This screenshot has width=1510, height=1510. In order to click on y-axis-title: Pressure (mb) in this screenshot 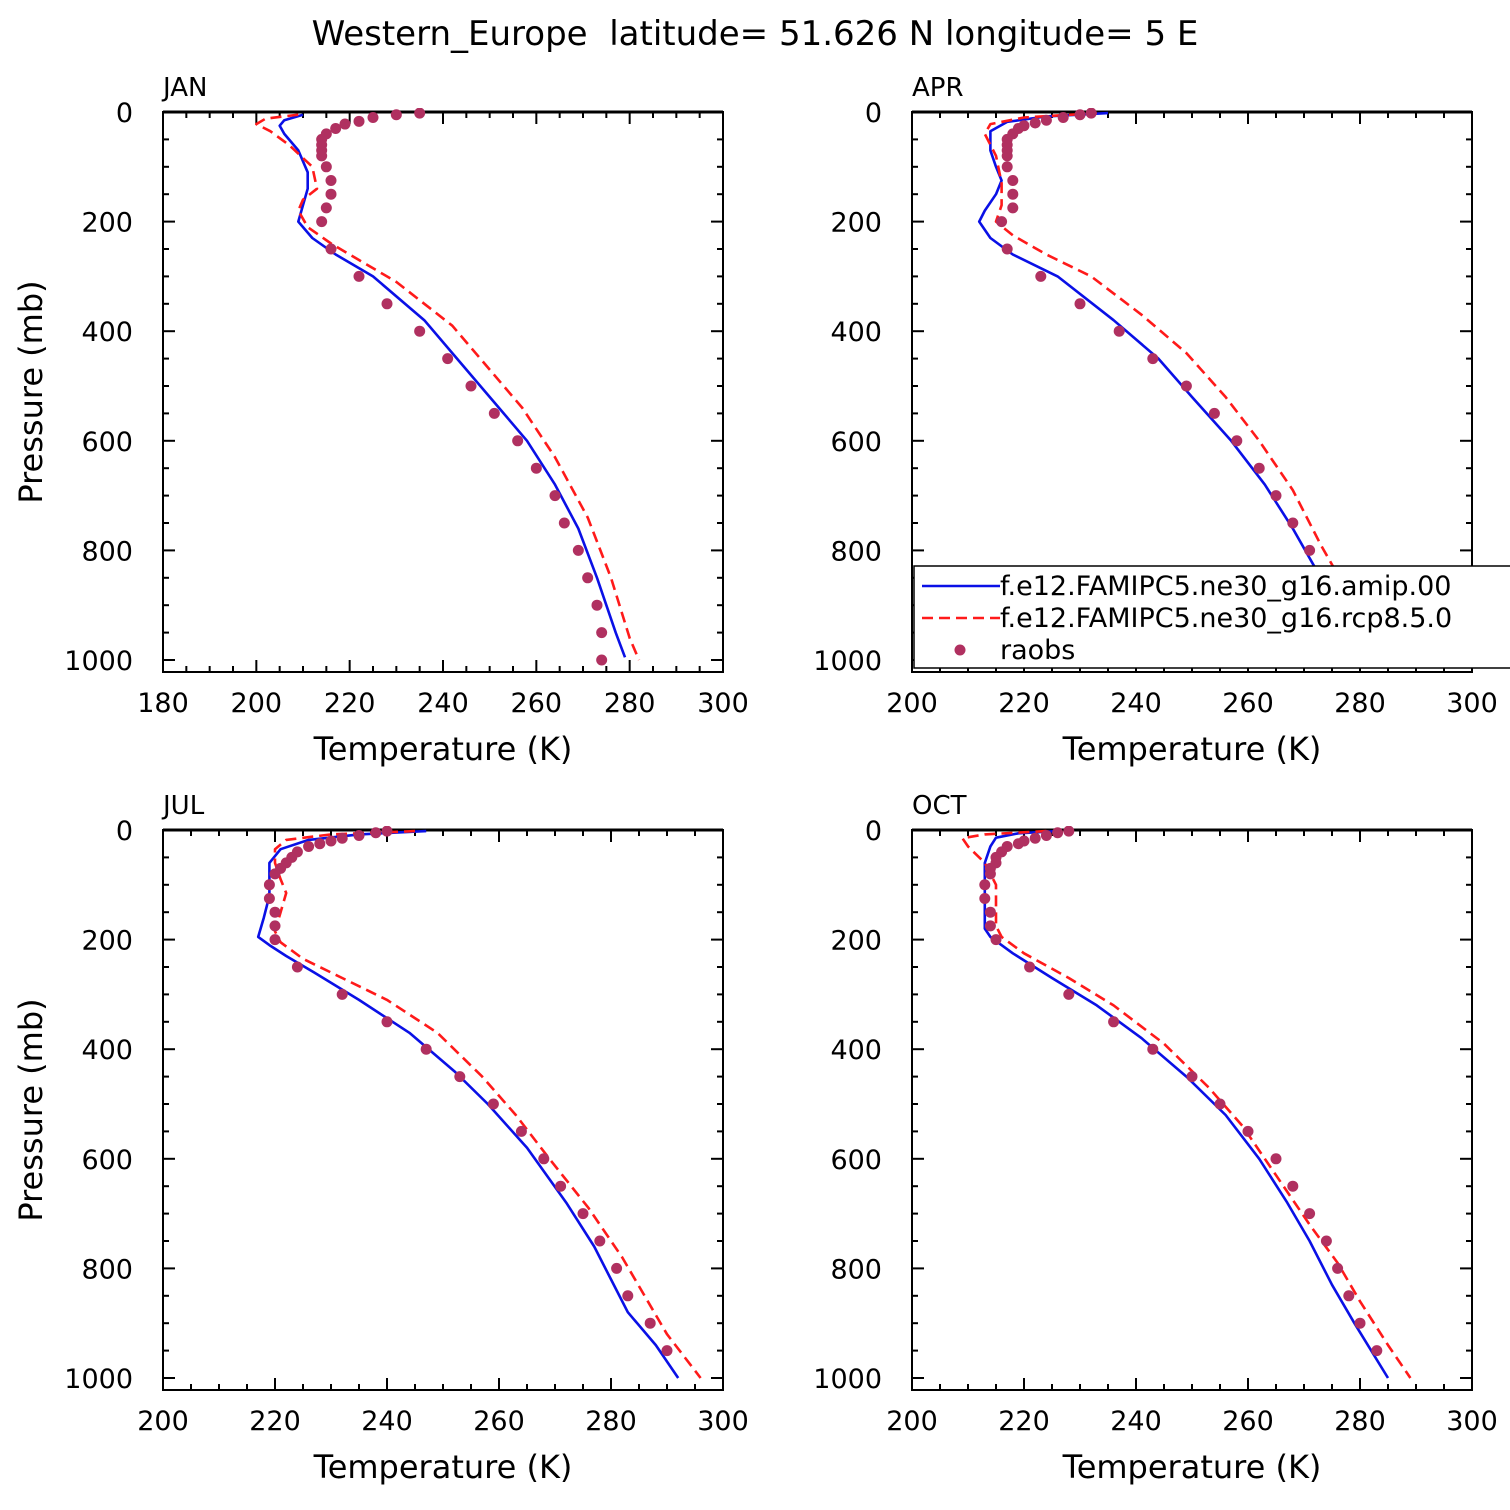, I will do `click(31, 1109)`.